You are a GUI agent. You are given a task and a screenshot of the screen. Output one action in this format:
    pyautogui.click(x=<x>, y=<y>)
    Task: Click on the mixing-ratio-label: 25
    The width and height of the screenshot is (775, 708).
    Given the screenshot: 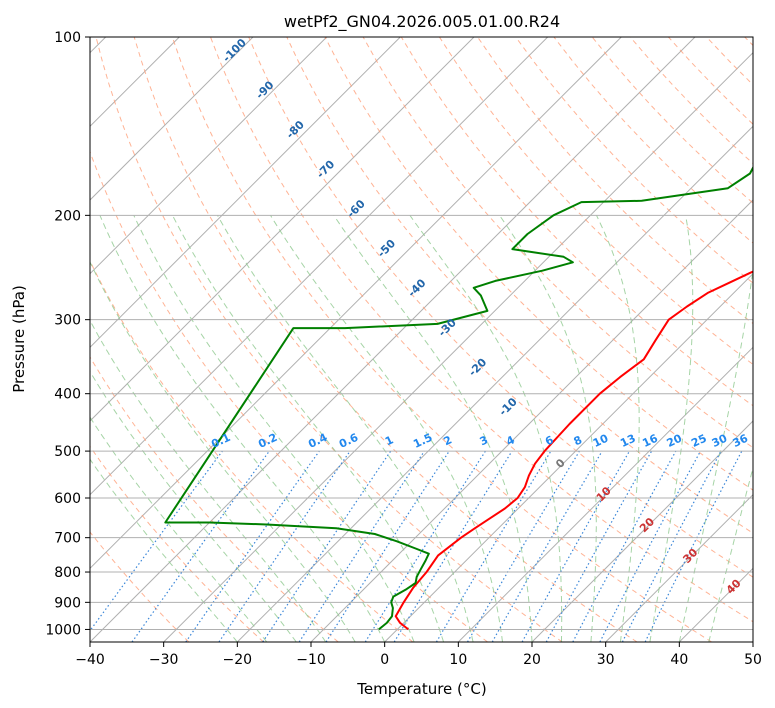 What is the action you would take?
    pyautogui.click(x=698, y=441)
    